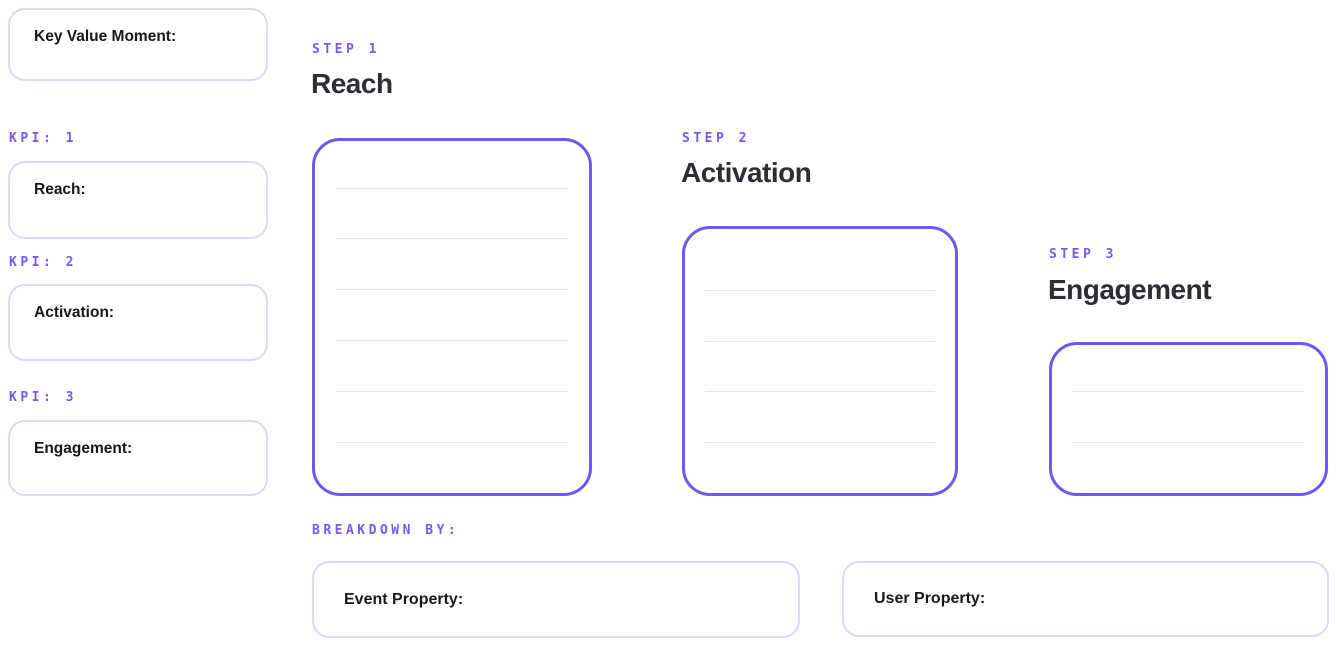  Describe the element at coordinates (105, 36) in the screenshot. I see `key-value-moment-label: Key Value Moment:` at that location.